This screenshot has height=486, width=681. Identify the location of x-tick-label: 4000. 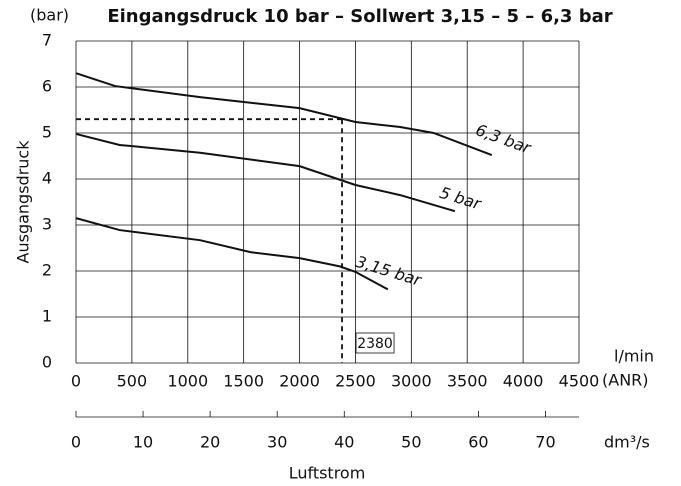
(523, 381).